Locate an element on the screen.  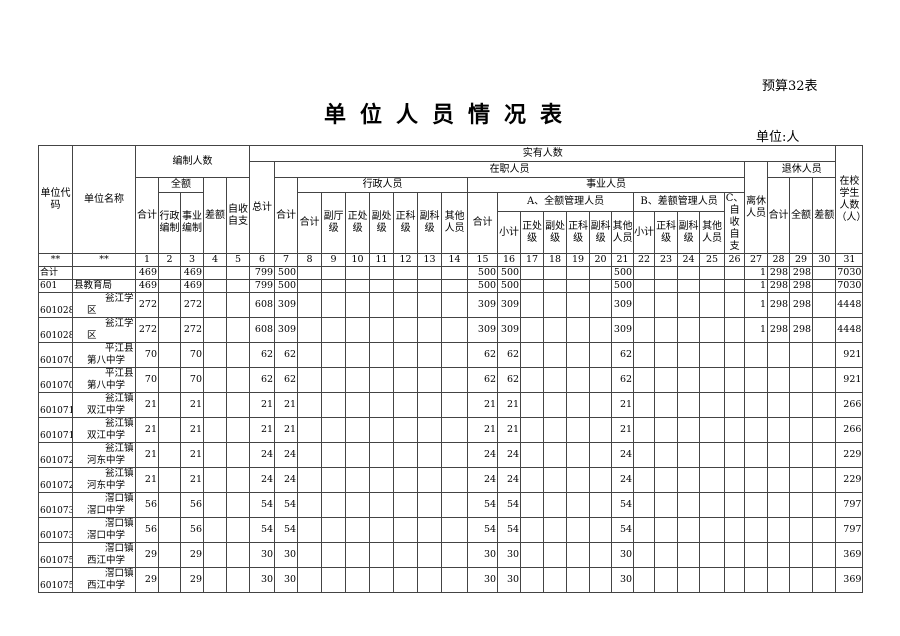
cell-col-16: 30 is located at coordinates (509, 555).